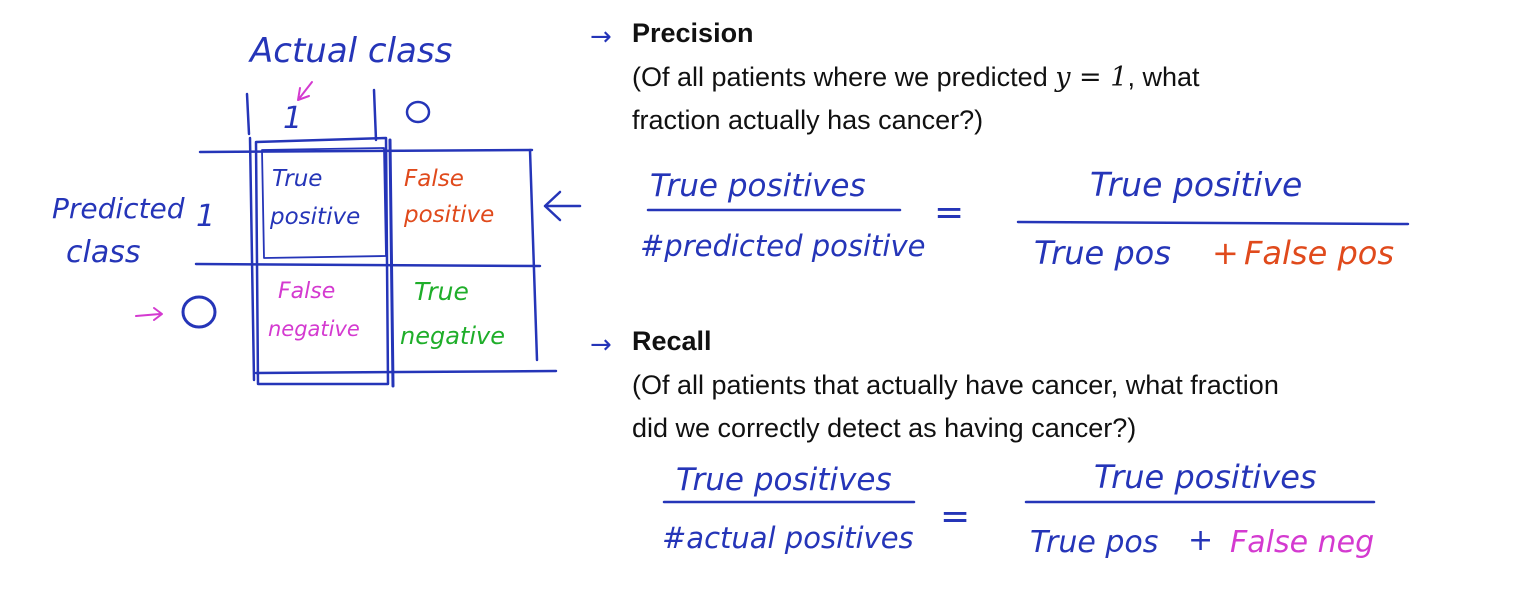 The image size is (1530, 594). I want to click on recall-frac2-num: True positives, so click(1205, 477).